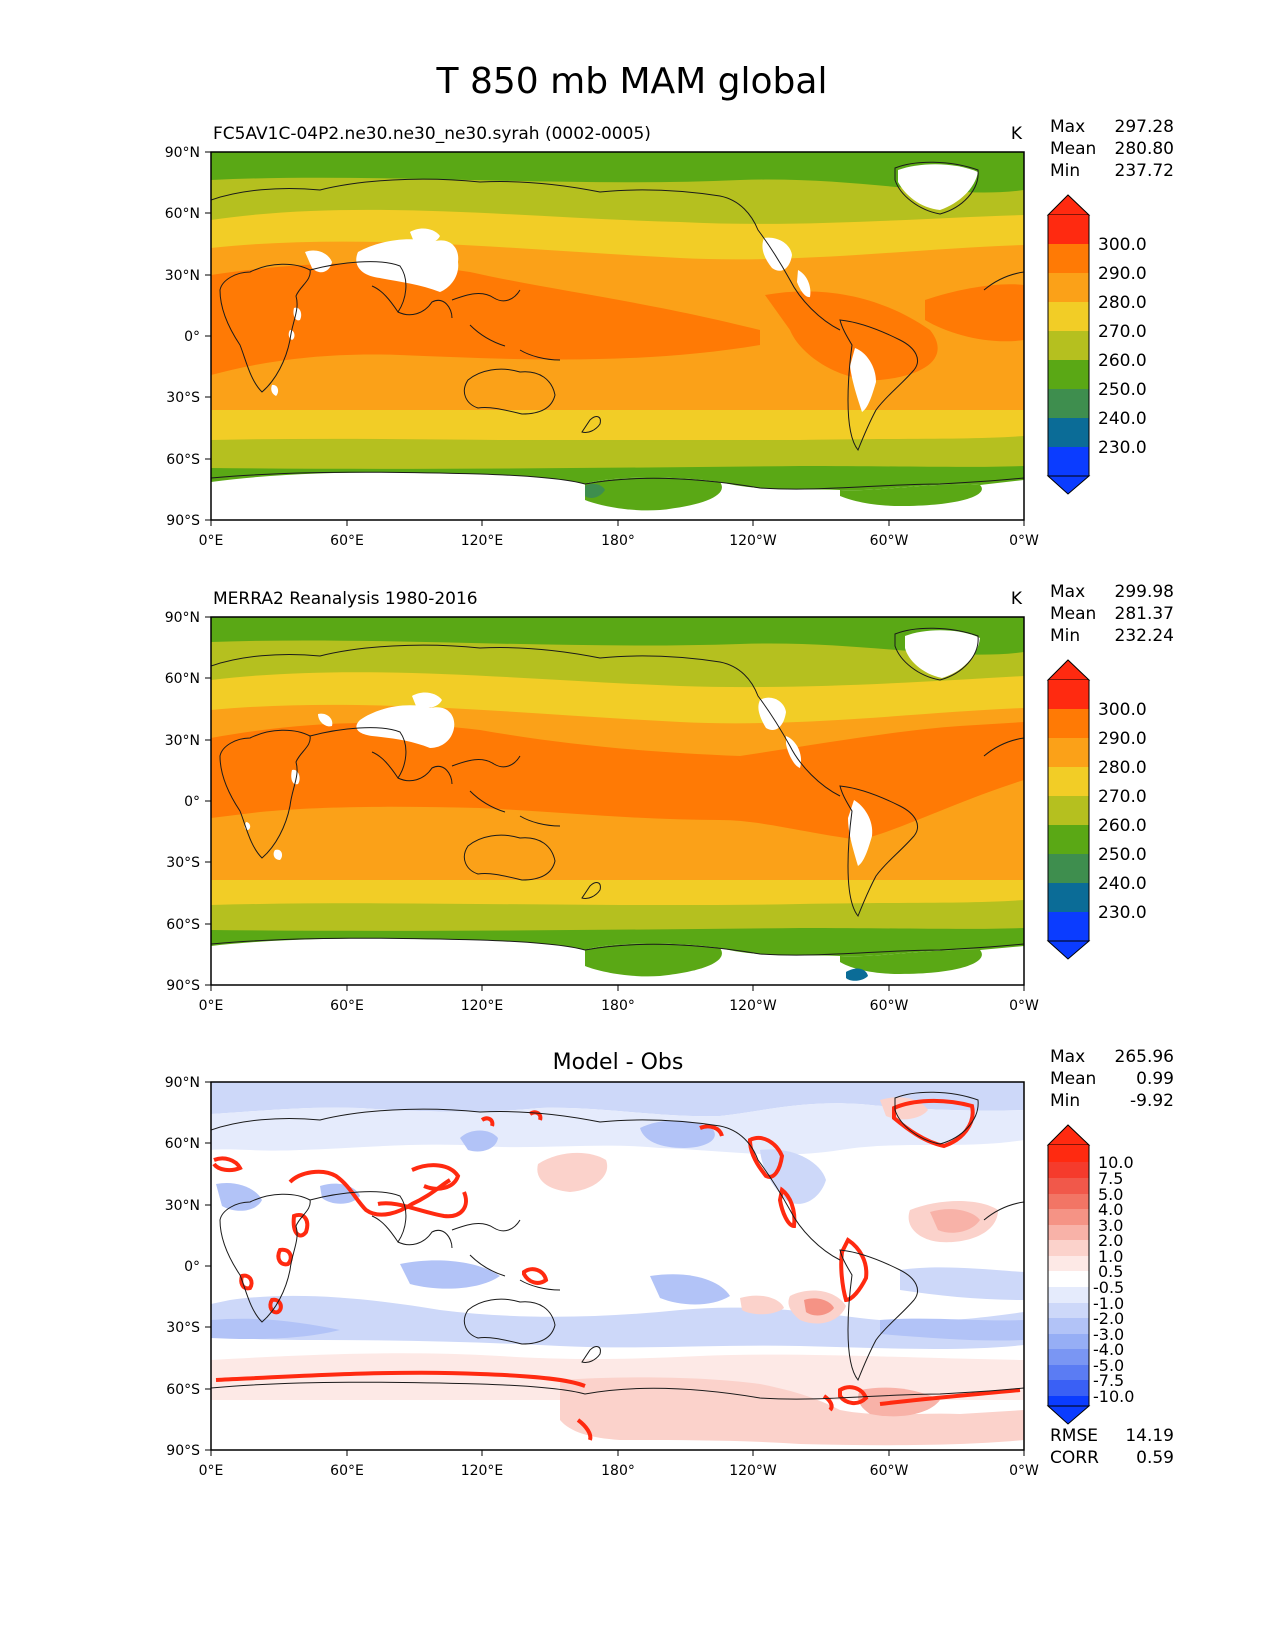  Describe the element at coordinates (1116, 1162) in the screenshot. I see `colorbar-label: 10.0` at that location.